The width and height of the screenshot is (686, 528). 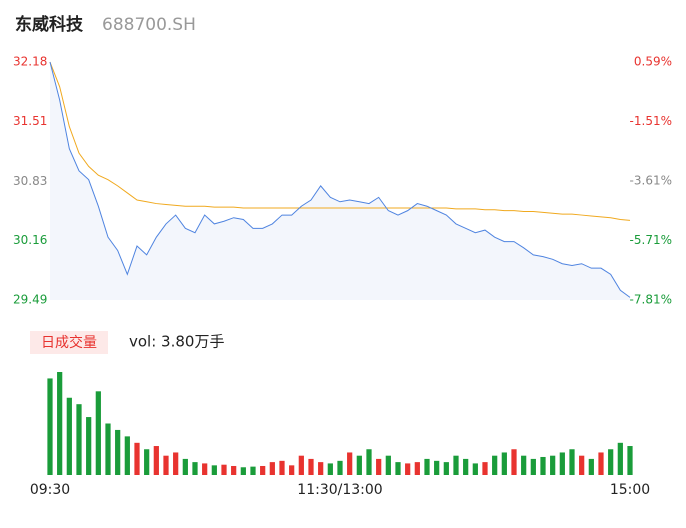 What do you see at coordinates (630, 490) in the screenshot?
I see `x-tick-label: 15:00` at bounding box center [630, 490].